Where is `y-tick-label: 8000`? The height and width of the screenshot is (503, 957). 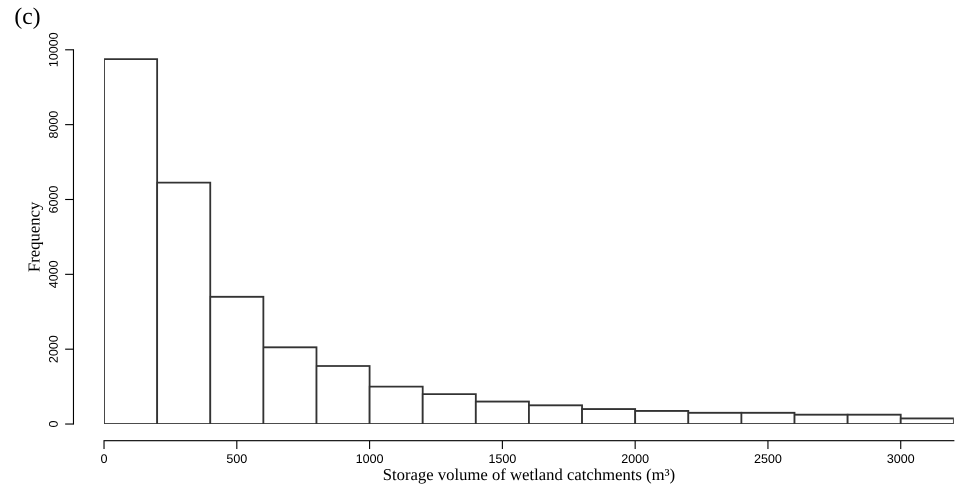
y-tick-label: 8000 is located at coordinates (53, 124).